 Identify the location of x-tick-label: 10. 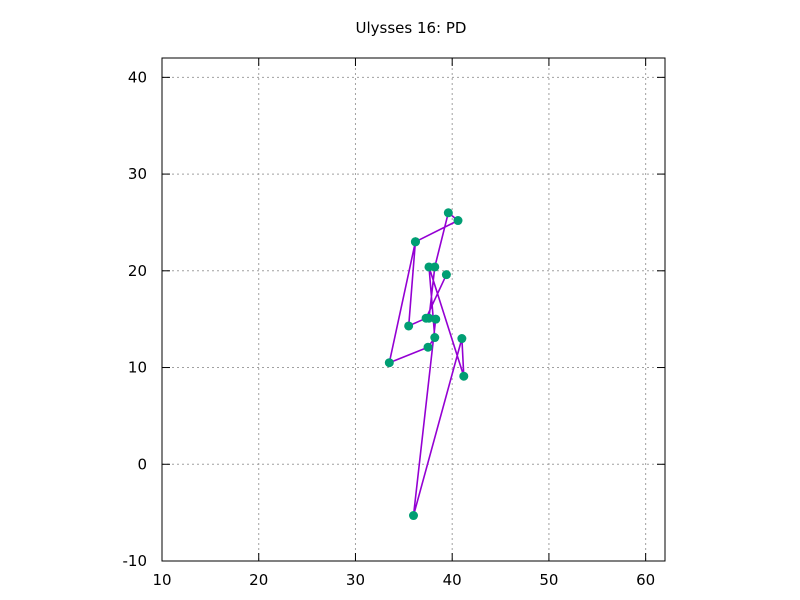
(161, 580).